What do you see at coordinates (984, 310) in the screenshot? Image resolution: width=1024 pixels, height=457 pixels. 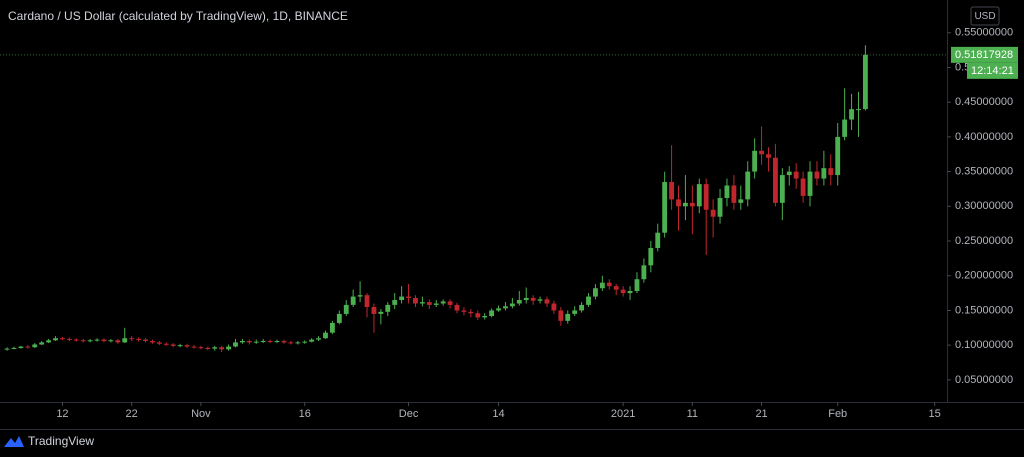 I see `y-tick-label: 0.15000000` at bounding box center [984, 310].